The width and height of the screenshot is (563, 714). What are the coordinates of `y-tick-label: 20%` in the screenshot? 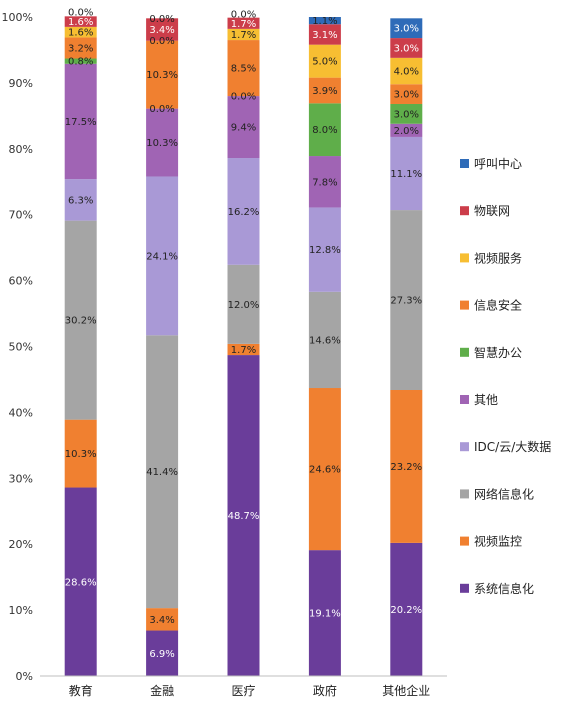 It's located at (21, 544).